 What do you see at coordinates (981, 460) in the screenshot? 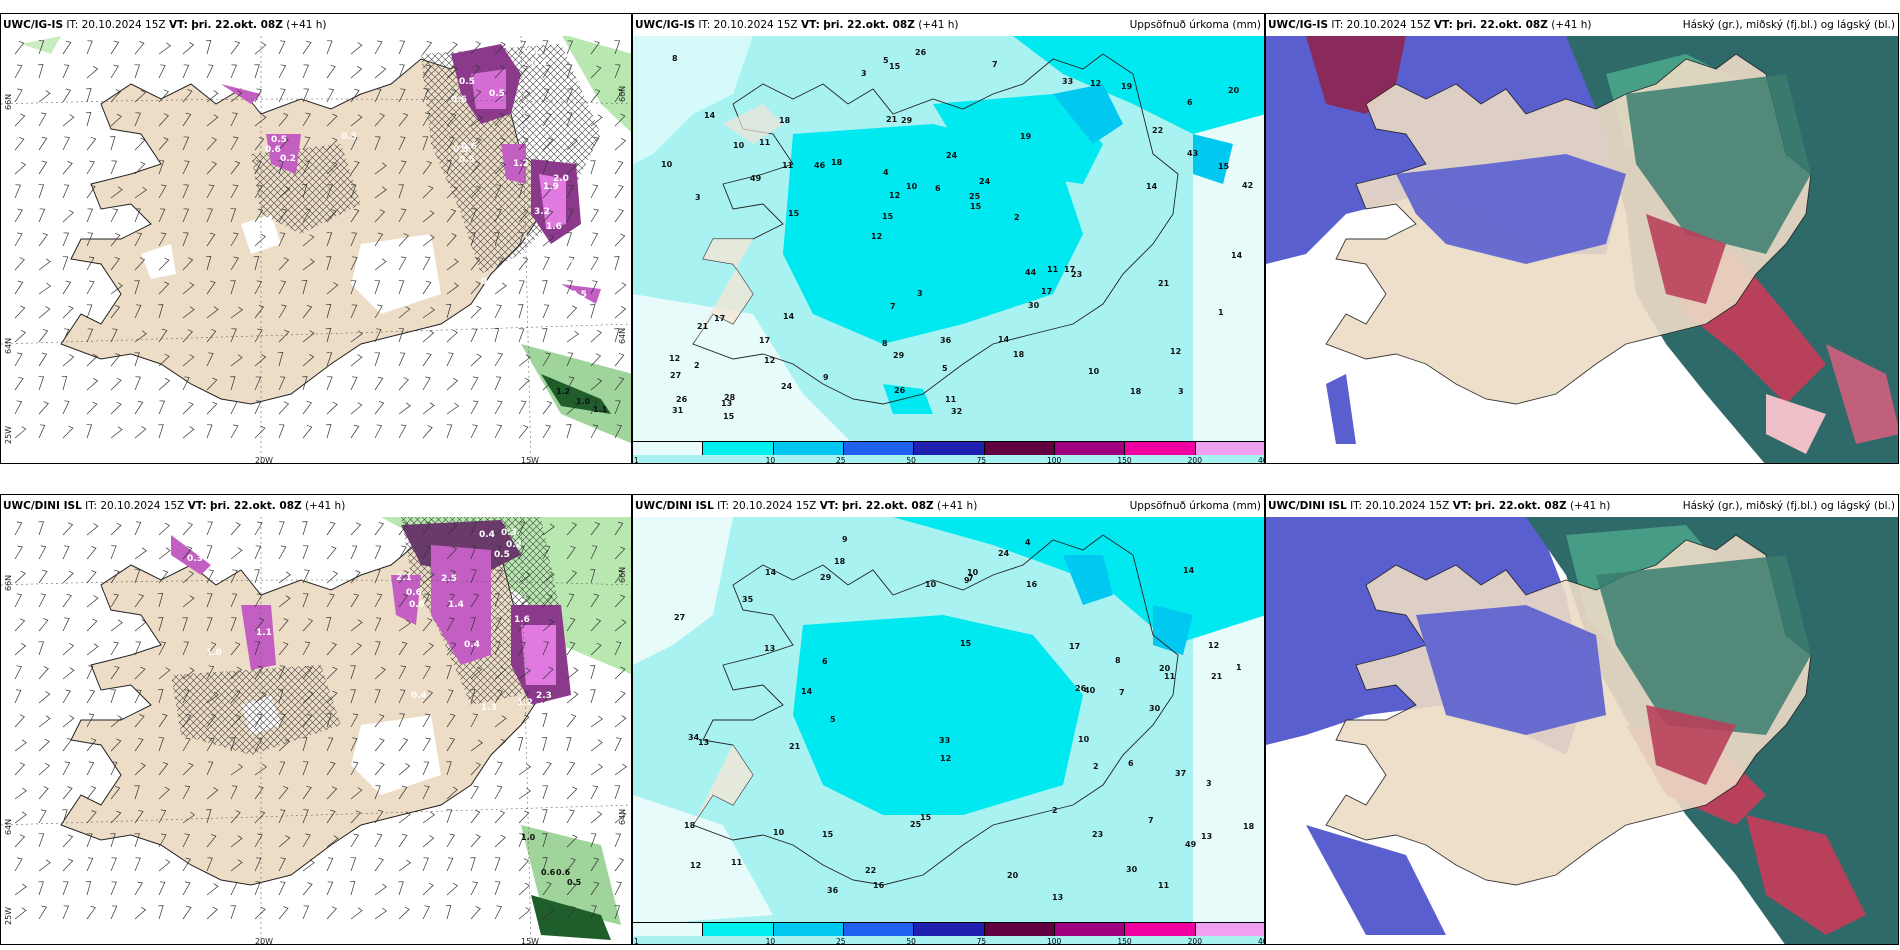
I see `colorbar-tick: 75` at bounding box center [981, 460].